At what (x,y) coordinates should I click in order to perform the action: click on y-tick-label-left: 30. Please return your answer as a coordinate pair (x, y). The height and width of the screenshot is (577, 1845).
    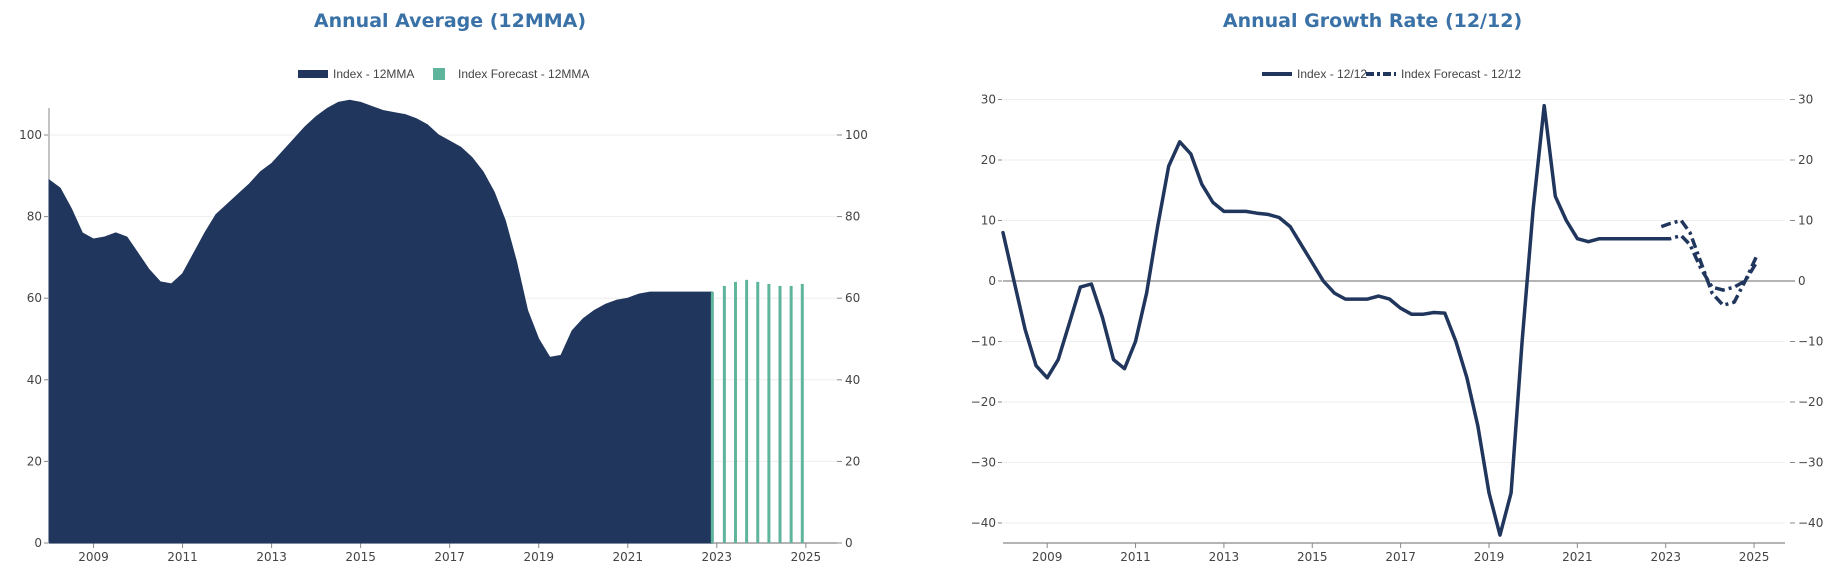
    Looking at the image, I should click on (988, 100).